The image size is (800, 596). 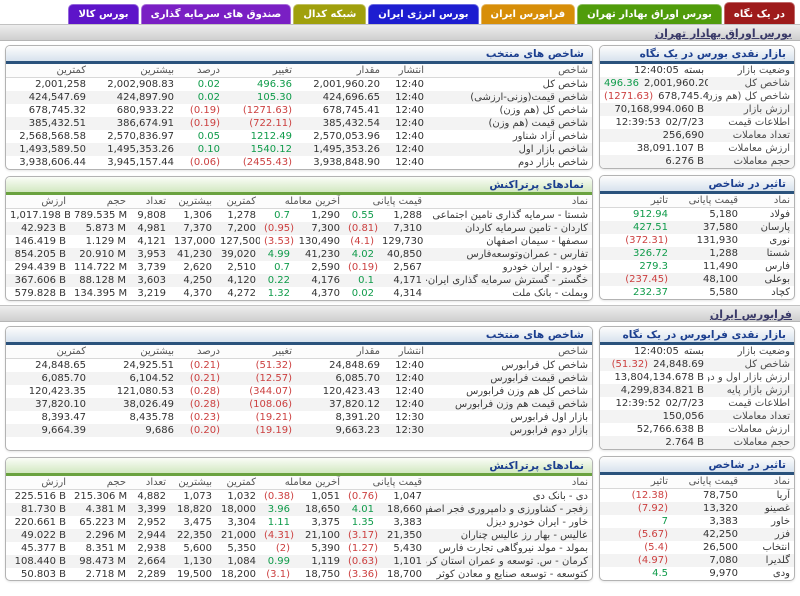 What do you see at coordinates (279, 228) in the screenshot?
I see `last-percent-cell: (0.95)` at bounding box center [279, 228].